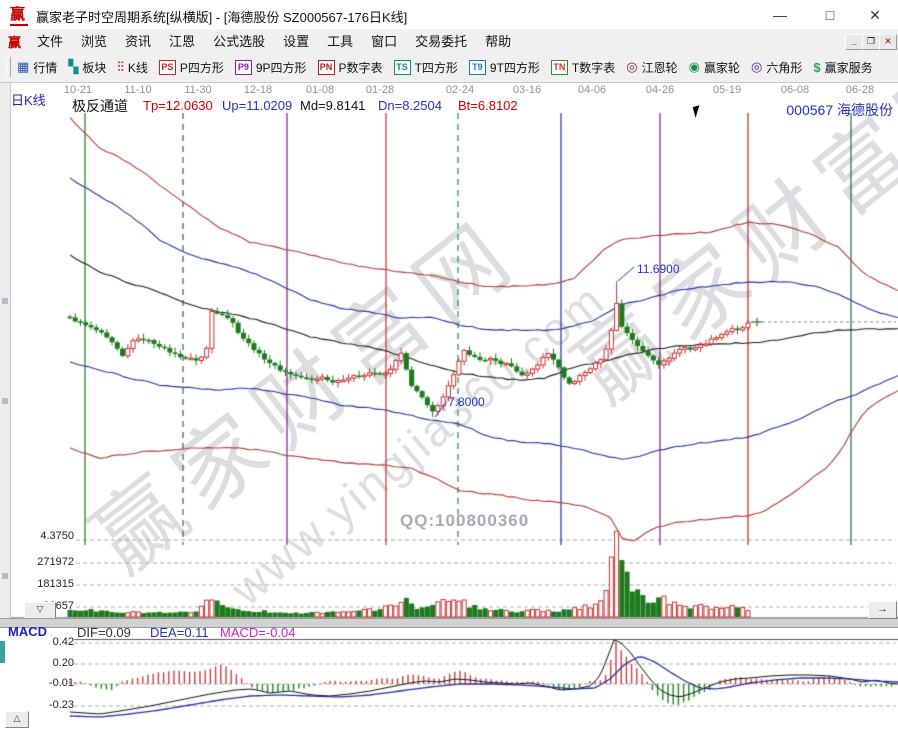 The image size is (898, 729). What do you see at coordinates (436, 67) in the screenshot?
I see `toolbar-label: T四方形` at bounding box center [436, 67].